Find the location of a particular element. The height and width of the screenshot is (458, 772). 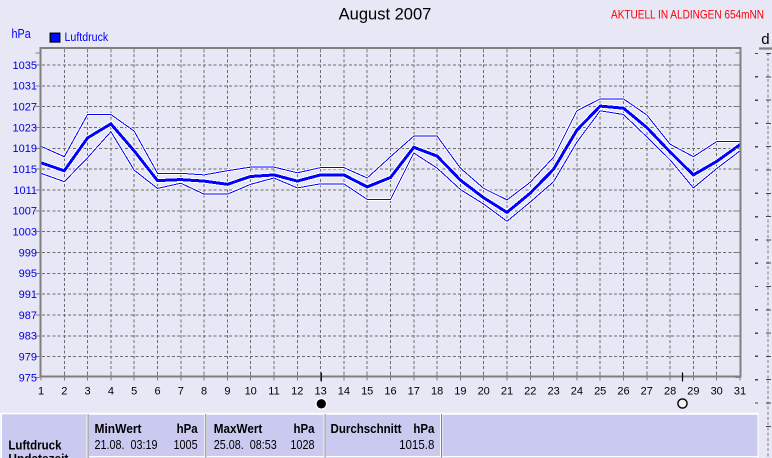

svg-text: 12 is located at coordinates (297, 392).